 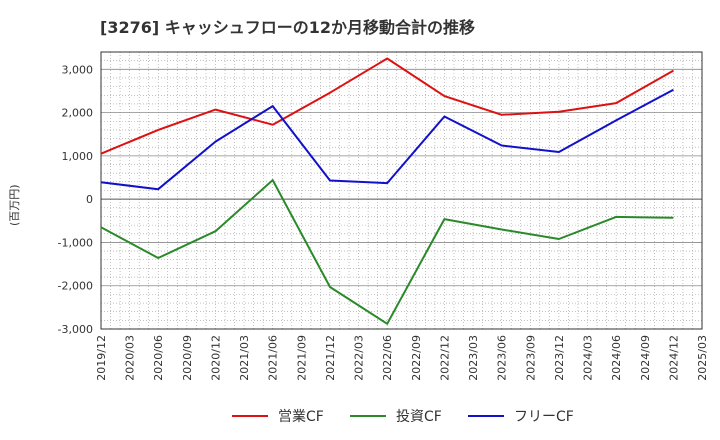 What do you see at coordinates (78, 69) in the screenshot?
I see `y-tick-label: 3,000` at bounding box center [78, 69].